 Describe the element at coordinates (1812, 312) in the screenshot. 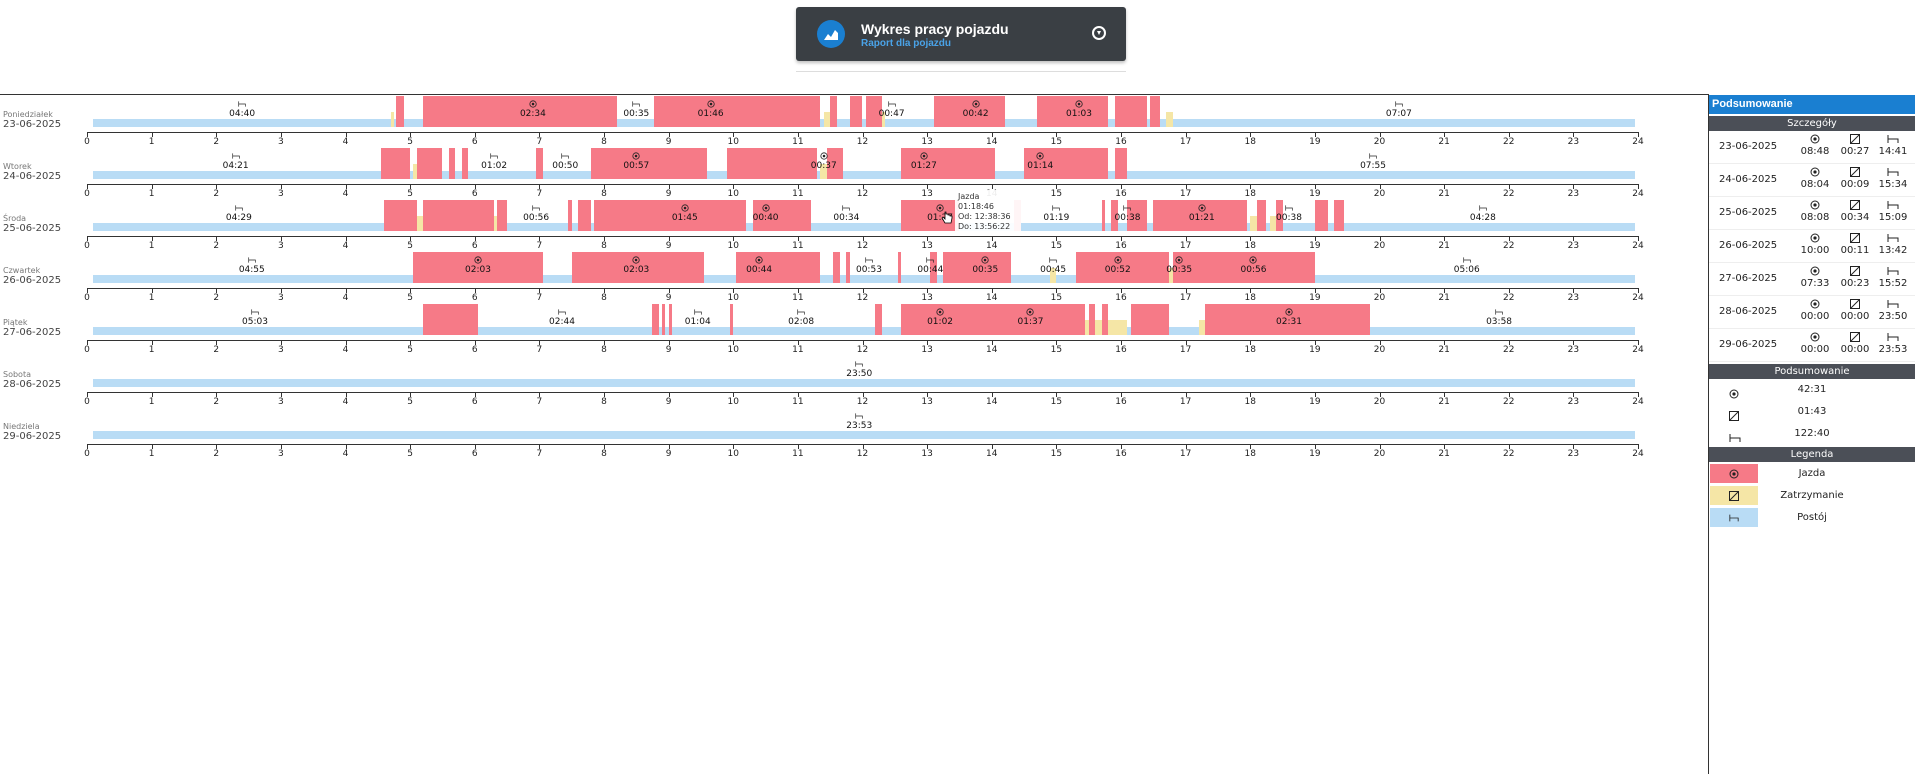

I see `details-row: 28-06-2025 00:00 00:00 23:50` at that location.